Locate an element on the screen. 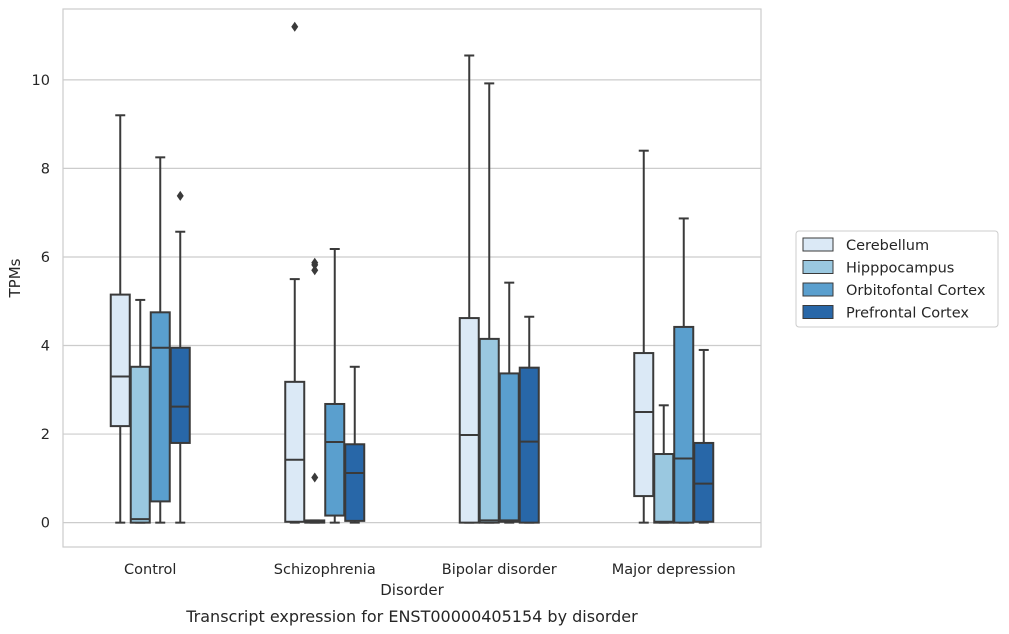 The image size is (1009, 634). x-tick-label: Schizophrenia is located at coordinates (325, 570).